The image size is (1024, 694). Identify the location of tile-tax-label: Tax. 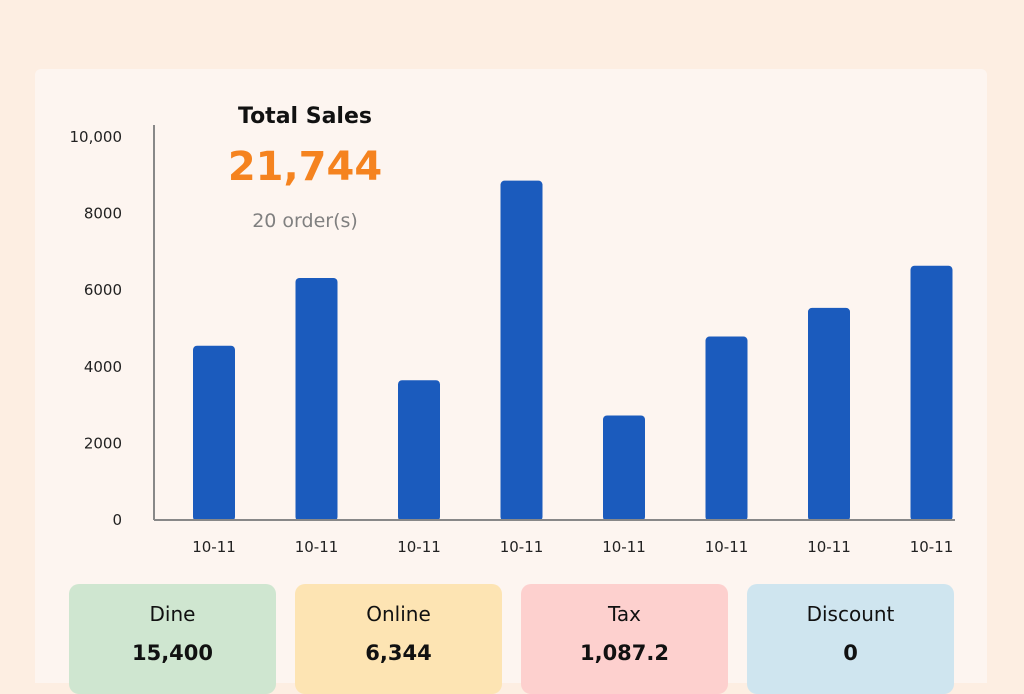
(624, 614).